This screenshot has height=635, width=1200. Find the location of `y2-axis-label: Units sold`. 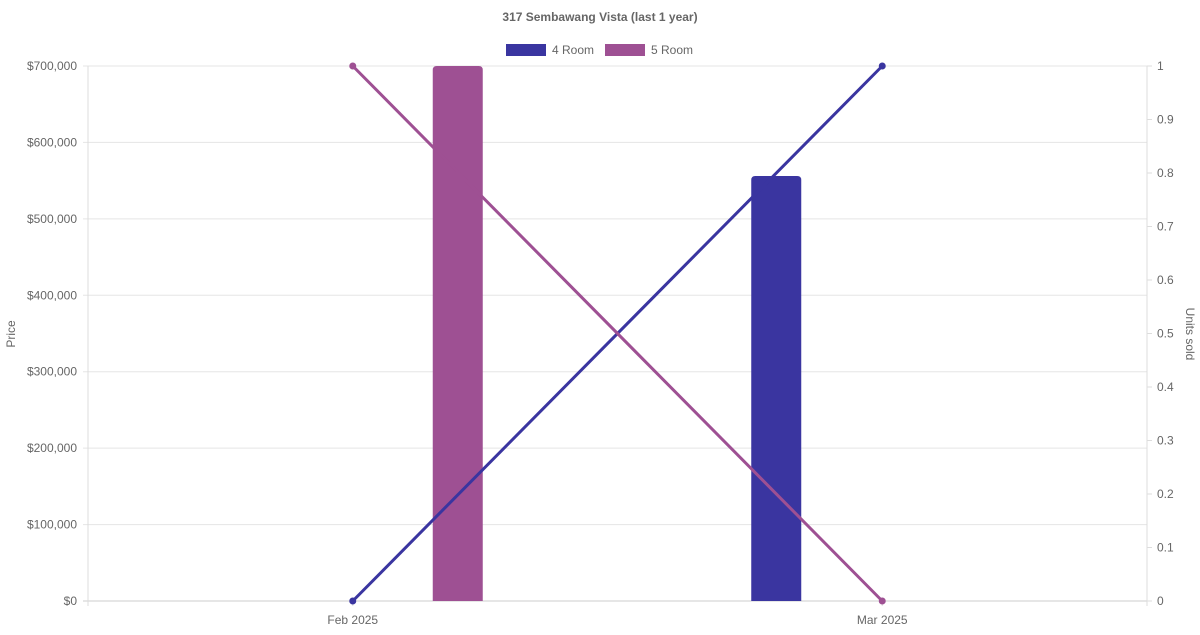

y2-axis-label: Units sold is located at coordinates (1190, 334).